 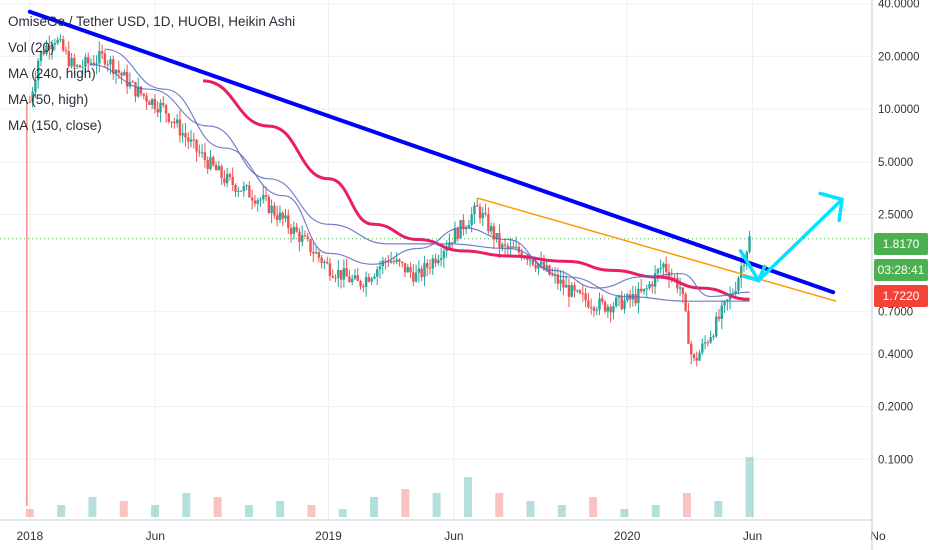 What do you see at coordinates (901, 296) in the screenshot?
I see `ma-price-badge: 1.7220` at bounding box center [901, 296].